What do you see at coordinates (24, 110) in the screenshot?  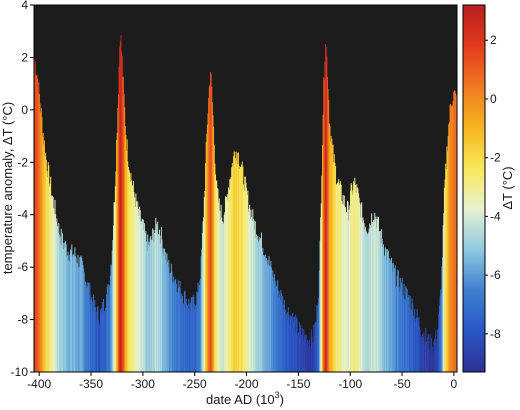 I see `y-tick-label: 0` at bounding box center [24, 110].